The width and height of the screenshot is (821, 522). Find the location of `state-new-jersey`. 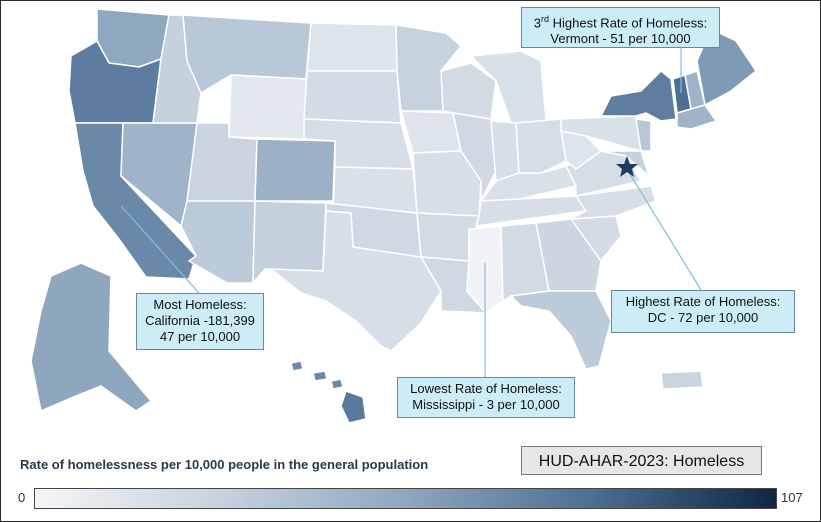

state-new-jersey is located at coordinates (643, 135).